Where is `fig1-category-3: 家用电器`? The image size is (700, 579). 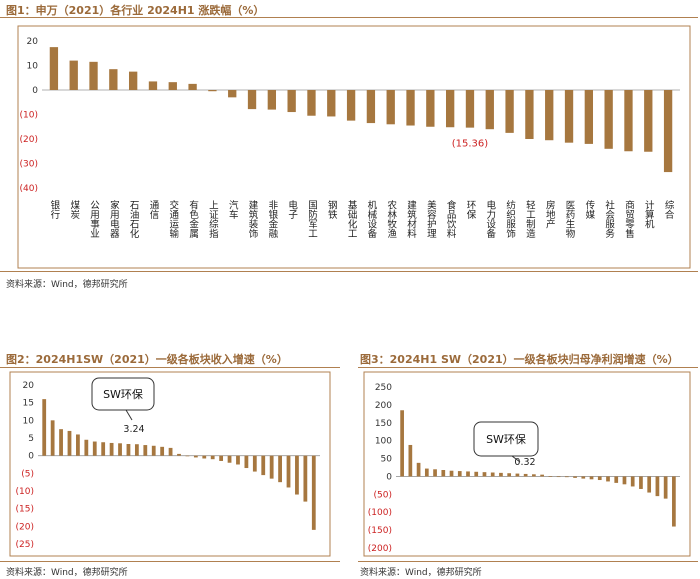 fig1-category-3: 家用电器 is located at coordinates (114, 218).